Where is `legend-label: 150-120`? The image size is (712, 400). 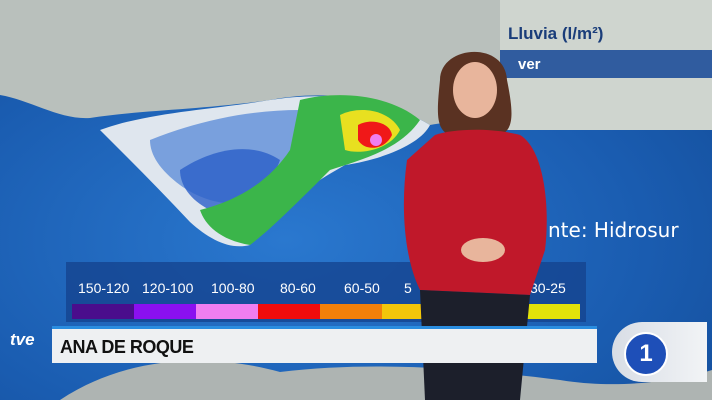 legend-label: 150-120 is located at coordinates (104, 288).